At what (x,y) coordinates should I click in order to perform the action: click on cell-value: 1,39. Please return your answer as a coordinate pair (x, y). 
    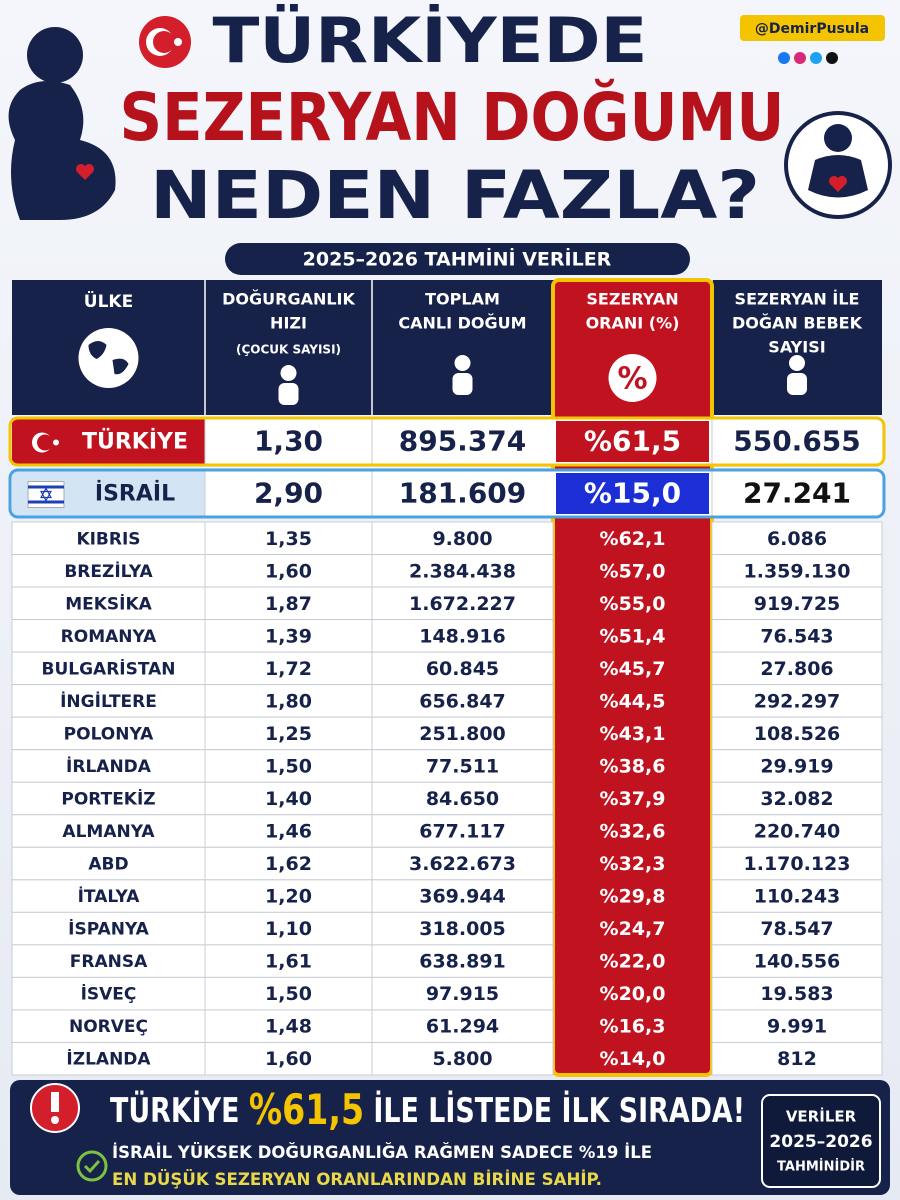
    Looking at the image, I should click on (288, 636).